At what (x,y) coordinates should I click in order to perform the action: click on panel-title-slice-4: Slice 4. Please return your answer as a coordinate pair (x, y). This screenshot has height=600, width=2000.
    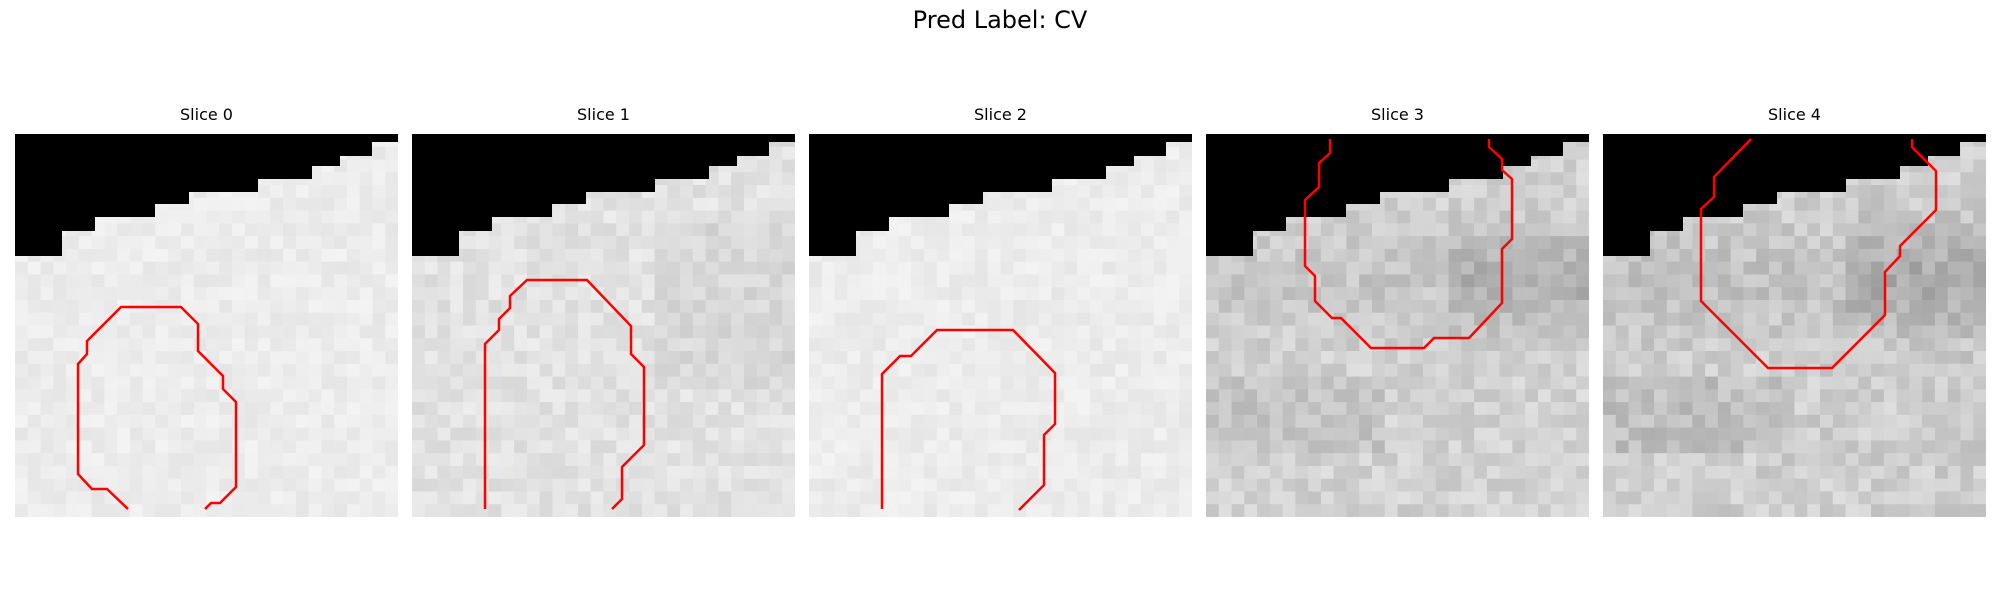
    Looking at the image, I should click on (1794, 114).